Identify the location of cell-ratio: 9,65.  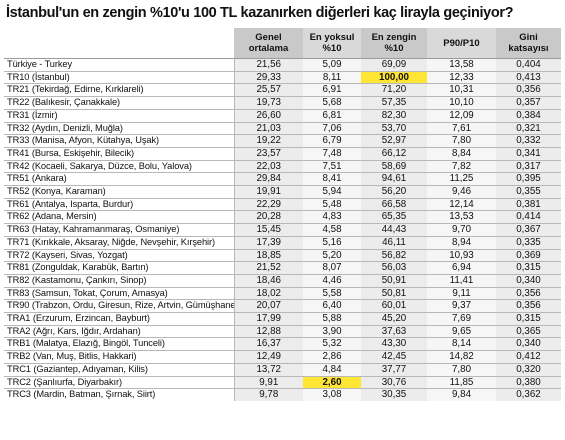
(461, 331).